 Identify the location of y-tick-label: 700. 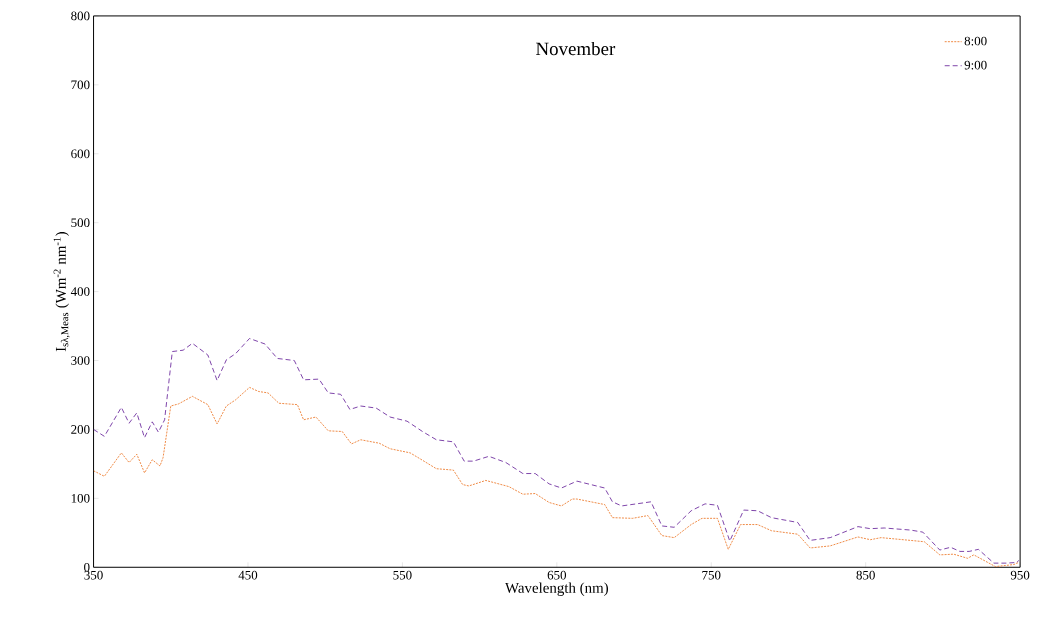
(80, 85).